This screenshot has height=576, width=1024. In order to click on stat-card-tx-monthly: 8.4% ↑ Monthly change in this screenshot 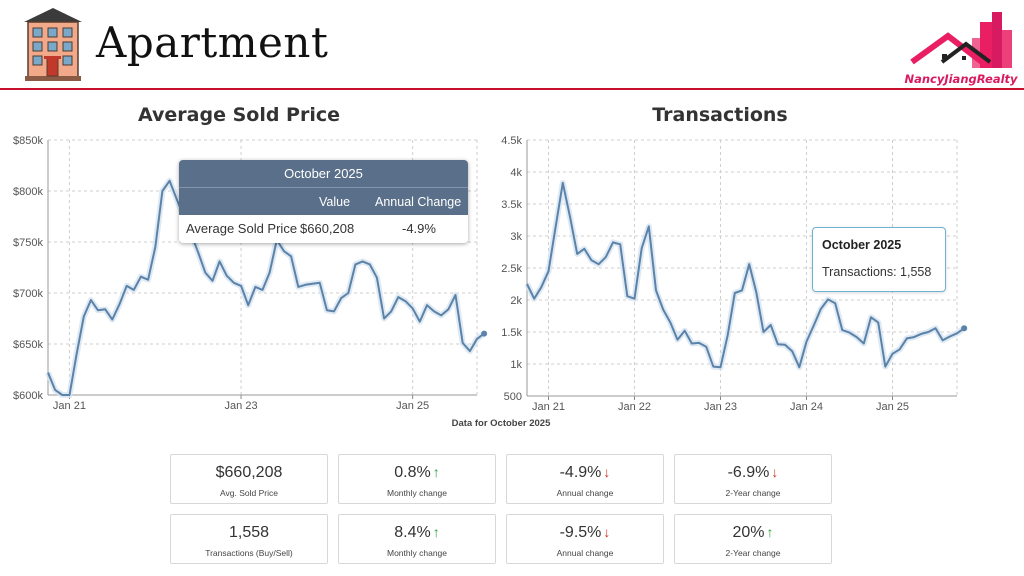, I will do `click(417, 539)`.